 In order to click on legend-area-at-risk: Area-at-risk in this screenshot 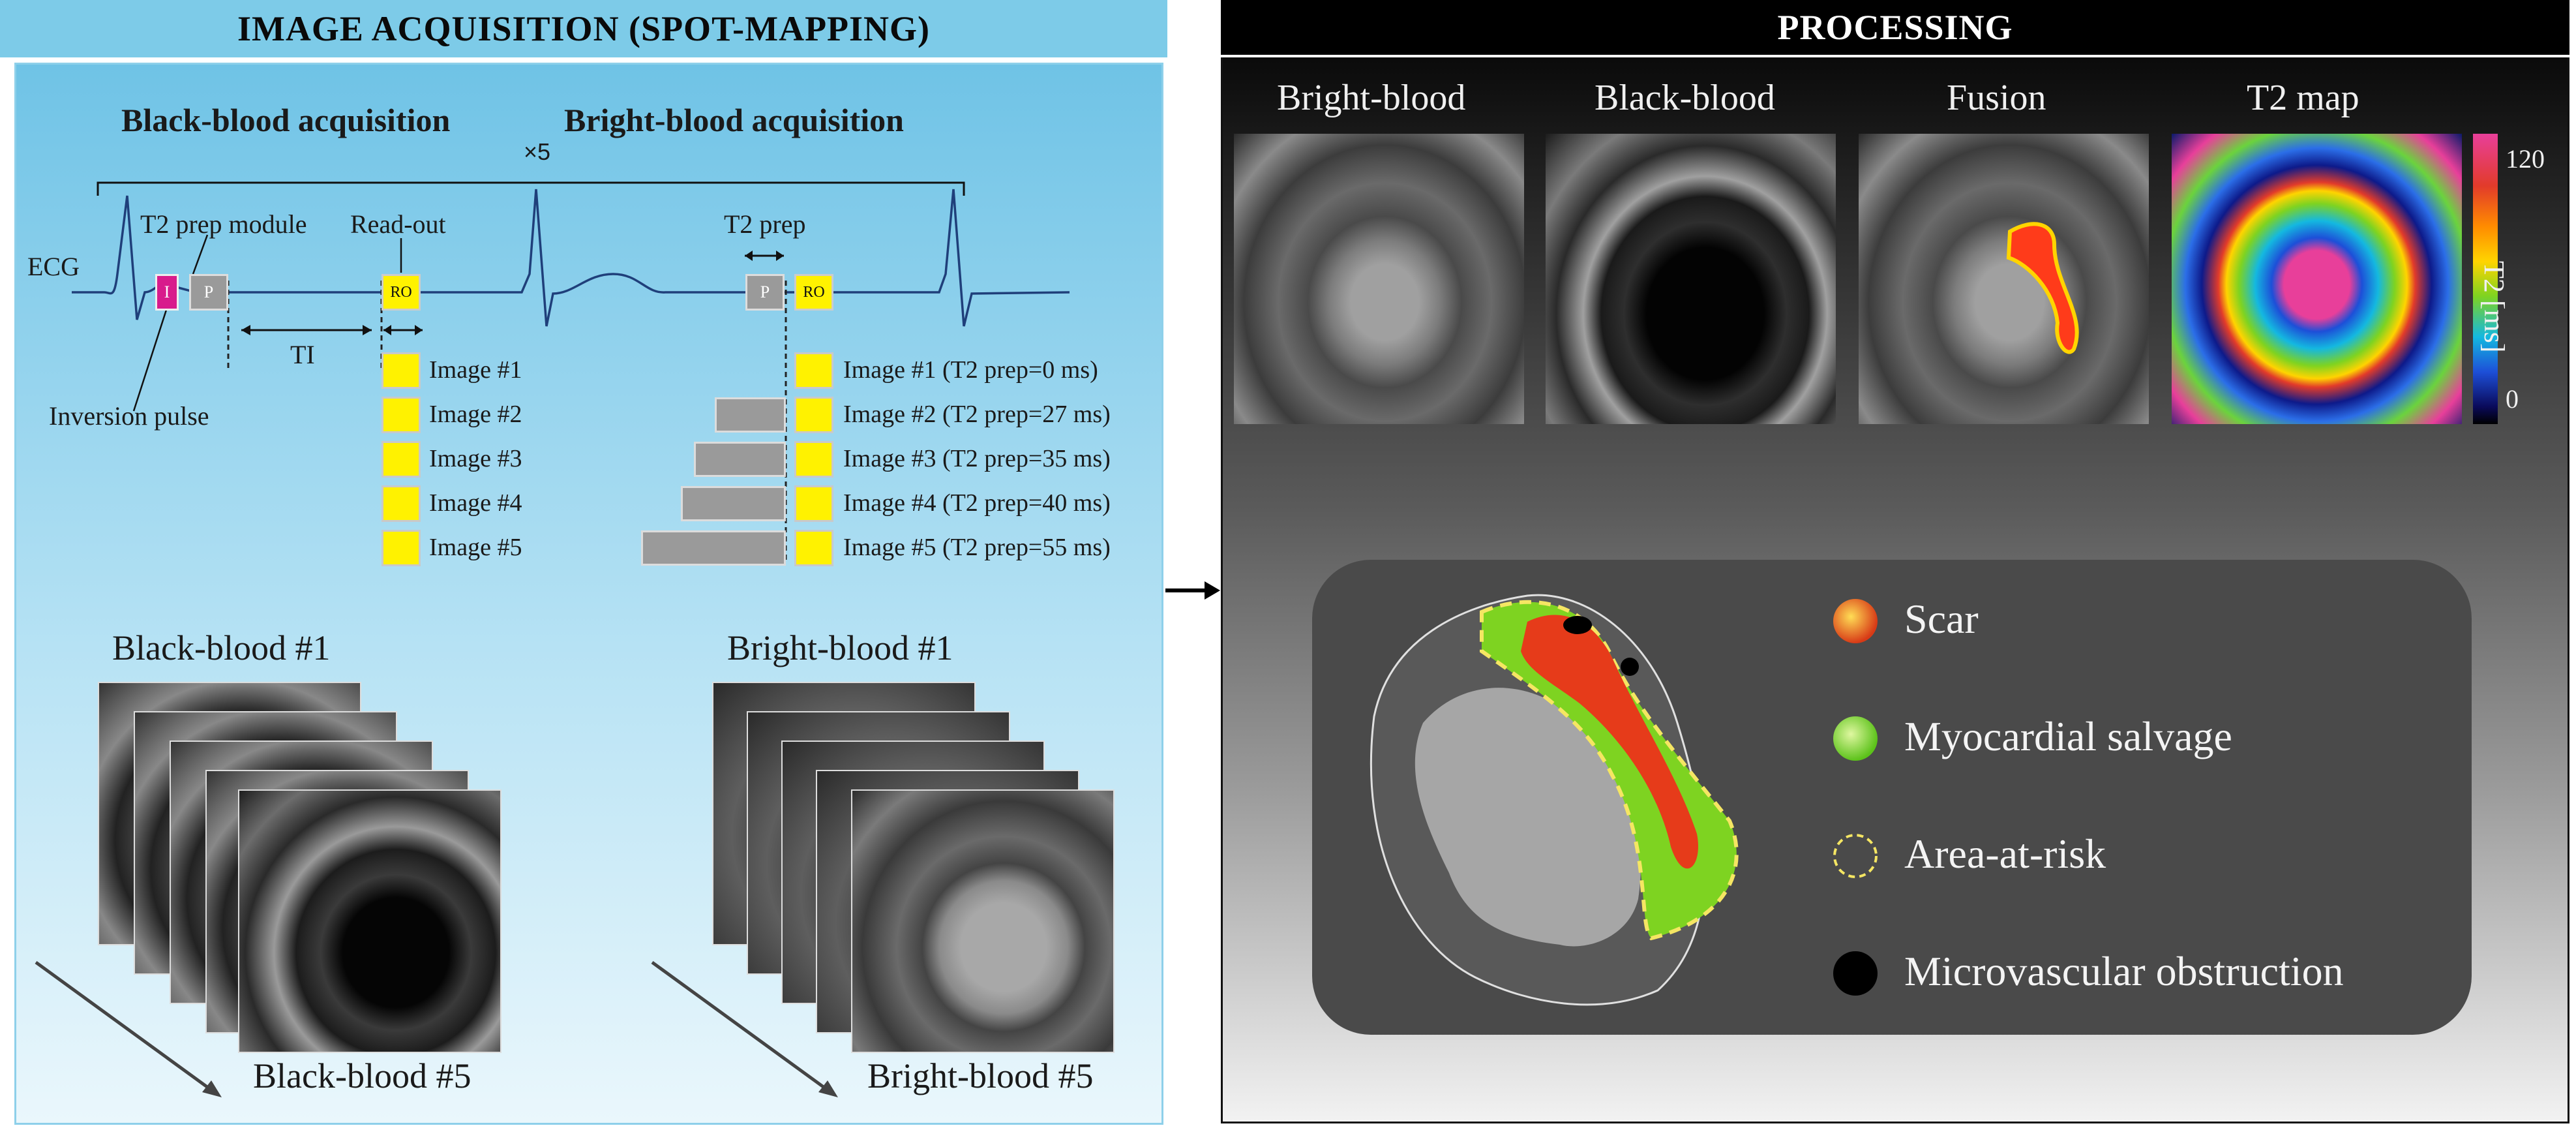, I will do `click(2005, 854)`.